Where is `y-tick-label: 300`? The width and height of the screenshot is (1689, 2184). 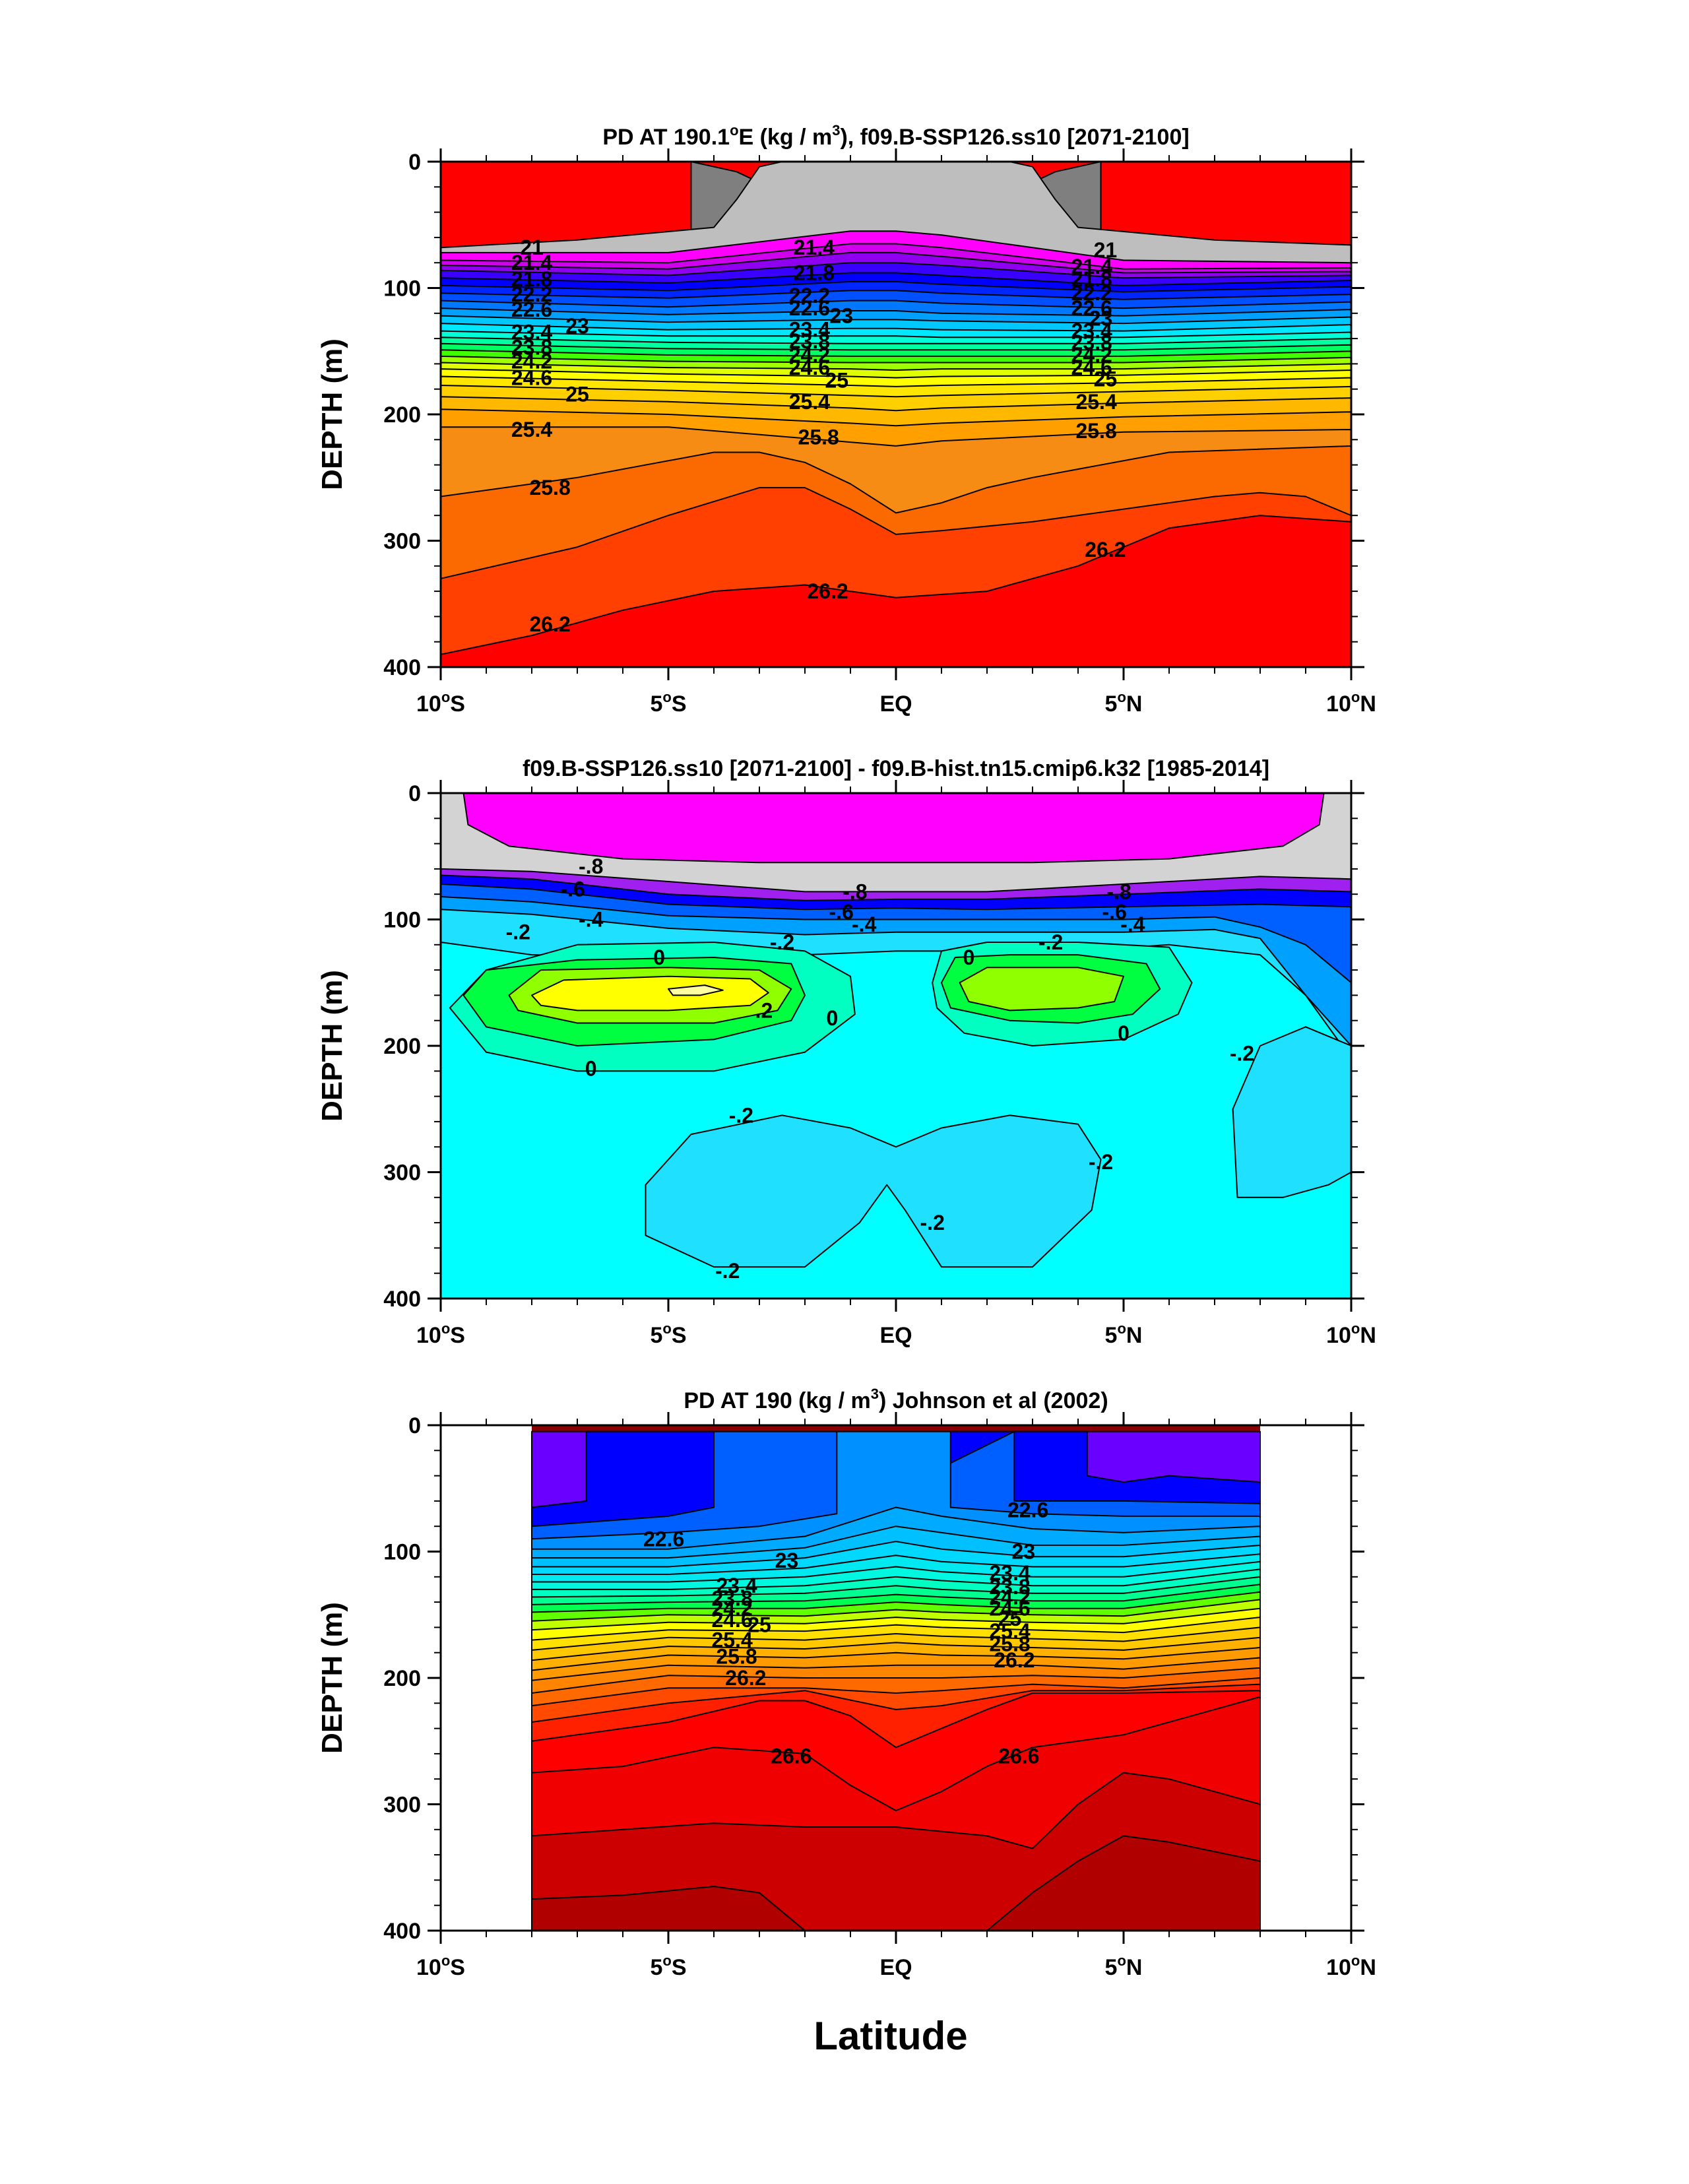 y-tick-label: 300 is located at coordinates (402, 1173).